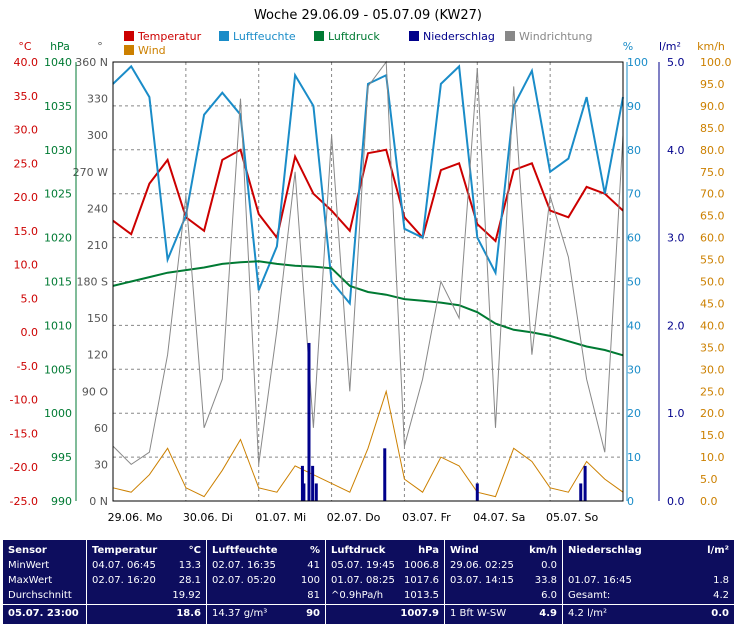  What do you see at coordinates (313, 565) in the screenshot?
I see `hum-min-value: 41` at bounding box center [313, 565].